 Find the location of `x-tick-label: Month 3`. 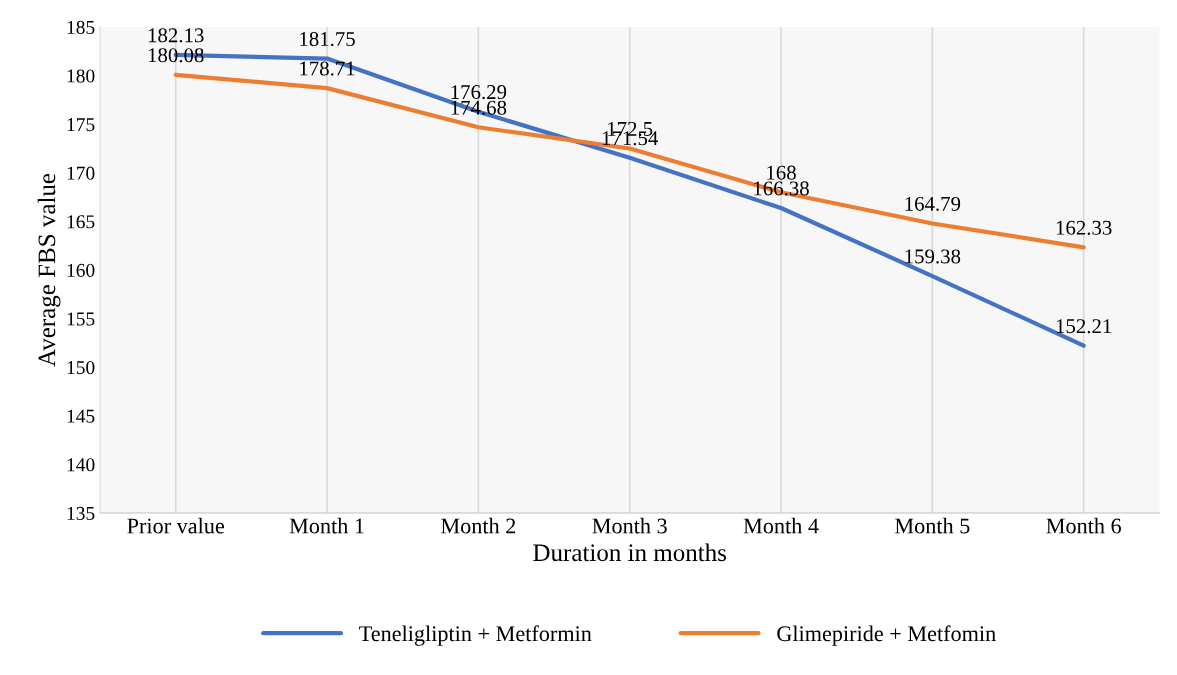

x-tick-label: Month 3 is located at coordinates (629, 525).